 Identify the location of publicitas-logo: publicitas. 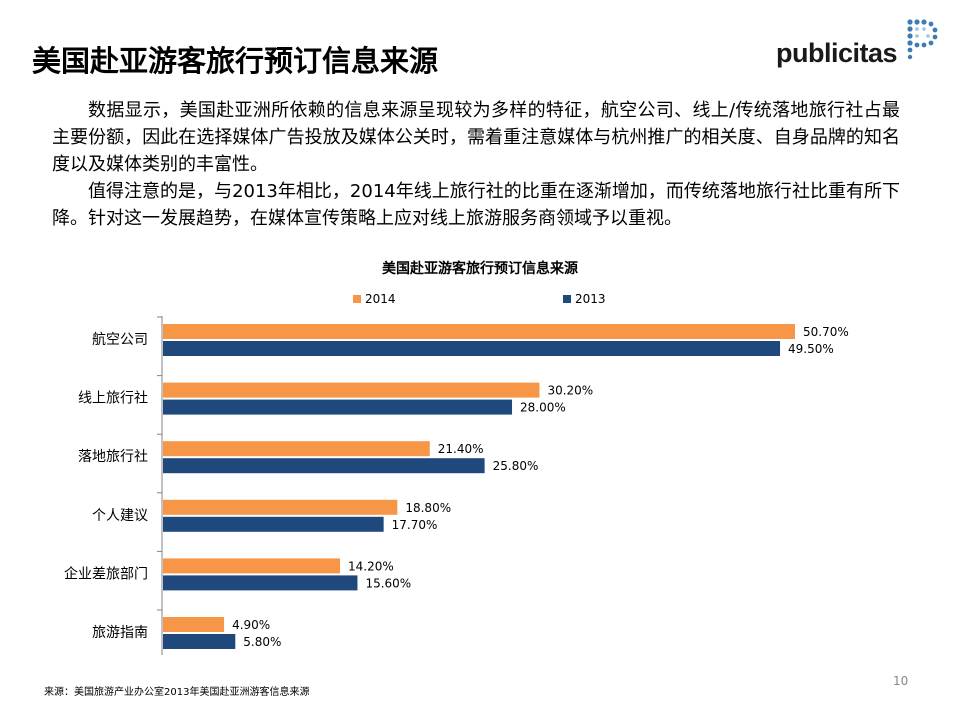
(861, 46).